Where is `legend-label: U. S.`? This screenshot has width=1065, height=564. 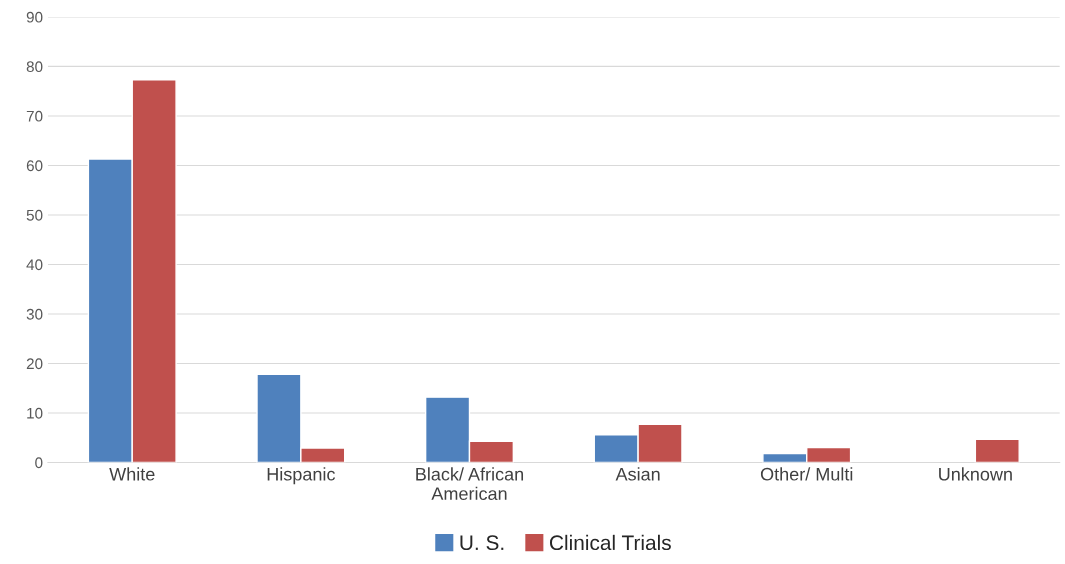
legend-label: U. S. is located at coordinates (482, 543).